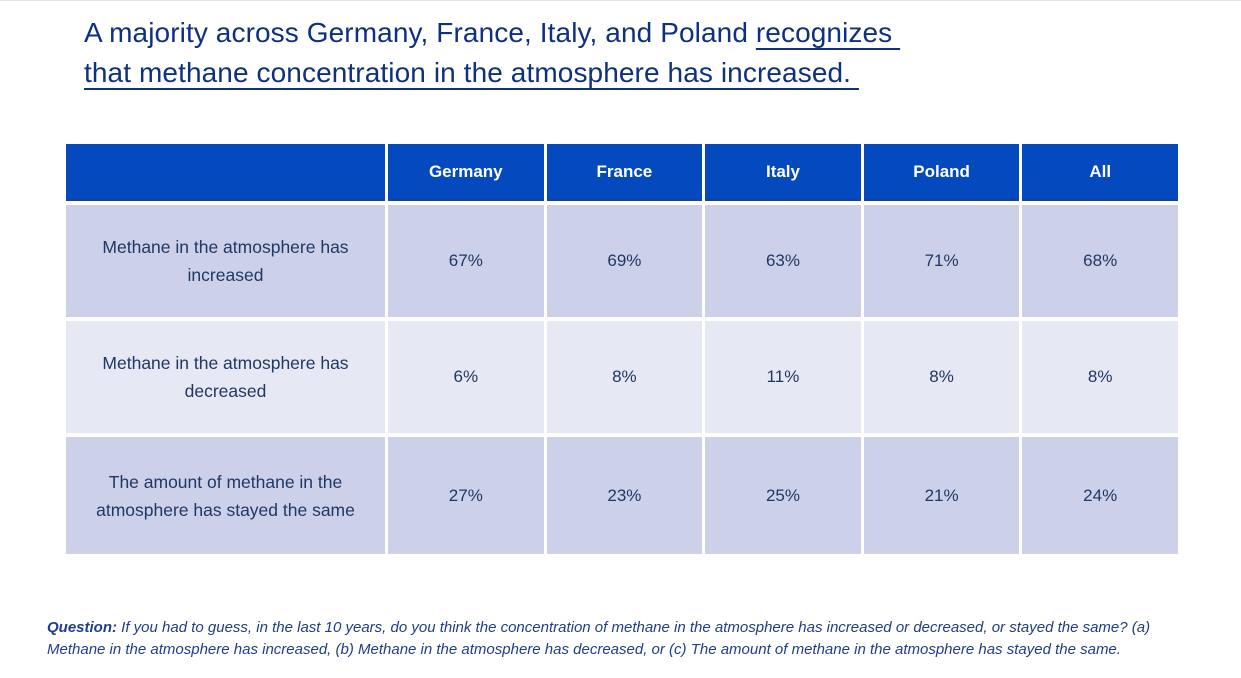  What do you see at coordinates (941, 377) in the screenshot?
I see `value-decreased-poland: 8%` at bounding box center [941, 377].